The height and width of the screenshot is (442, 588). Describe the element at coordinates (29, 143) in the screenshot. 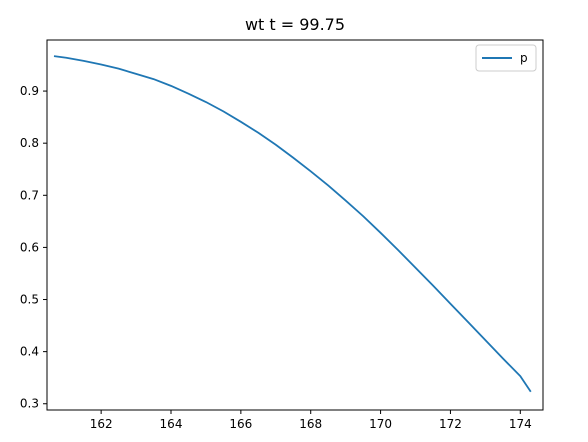

I see `y-tick-label: 0.8` at that location.